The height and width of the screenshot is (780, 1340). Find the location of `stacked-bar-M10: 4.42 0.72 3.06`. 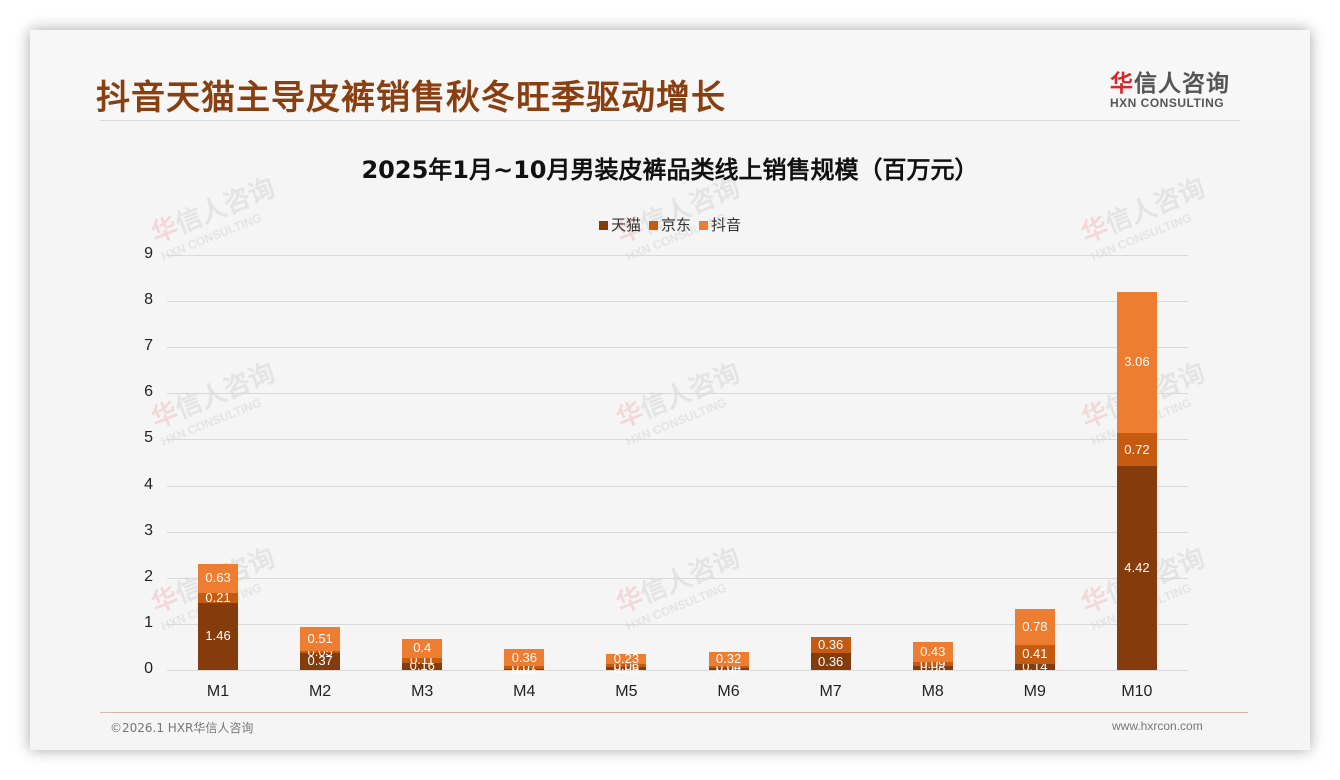

stacked-bar-M10: 4.42 0.72 3.06 is located at coordinates (1136, 462).